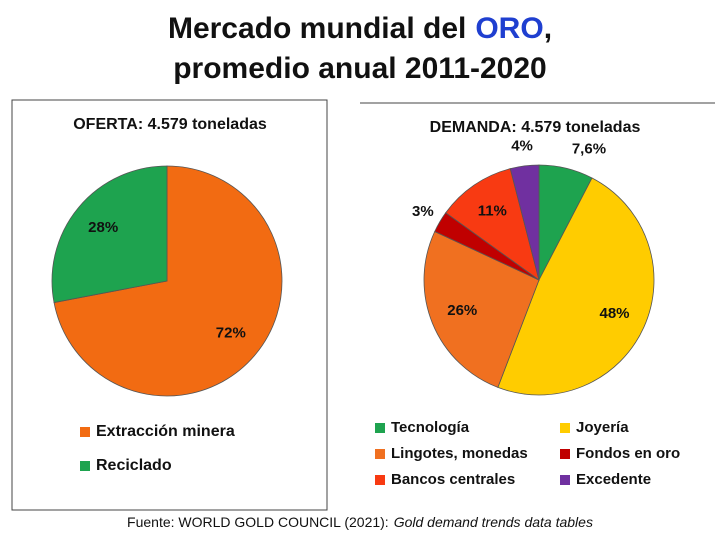  Describe the element at coordinates (360, 68) in the screenshot. I see `chart-title: promedio anual 2011-2020` at that location.